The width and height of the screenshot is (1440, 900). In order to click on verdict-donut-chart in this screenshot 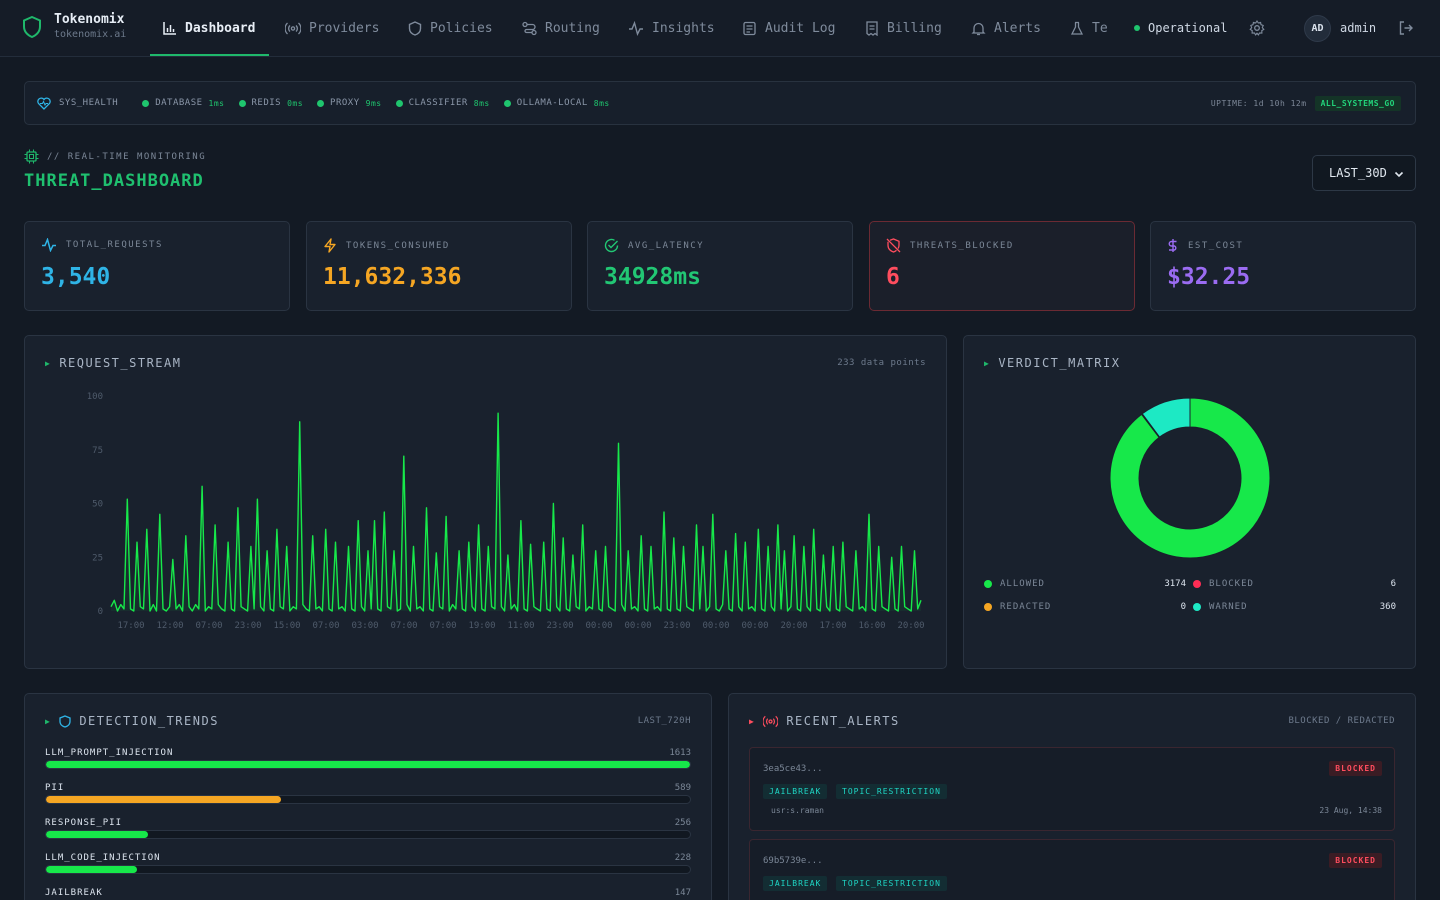, I will do `click(1190, 478)`.